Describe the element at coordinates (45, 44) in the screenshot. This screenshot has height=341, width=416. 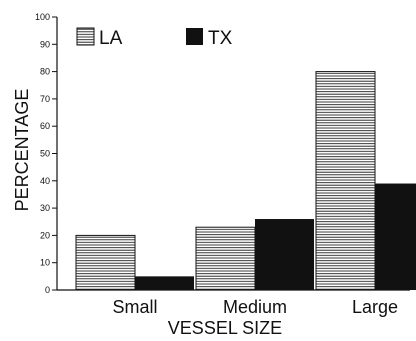
I see `y-tick-label: 90` at that location.